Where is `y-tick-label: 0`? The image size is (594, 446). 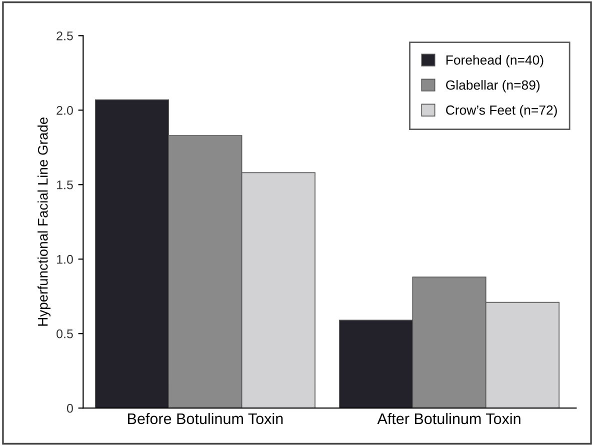 y-tick-label: 0 is located at coordinates (69, 408).